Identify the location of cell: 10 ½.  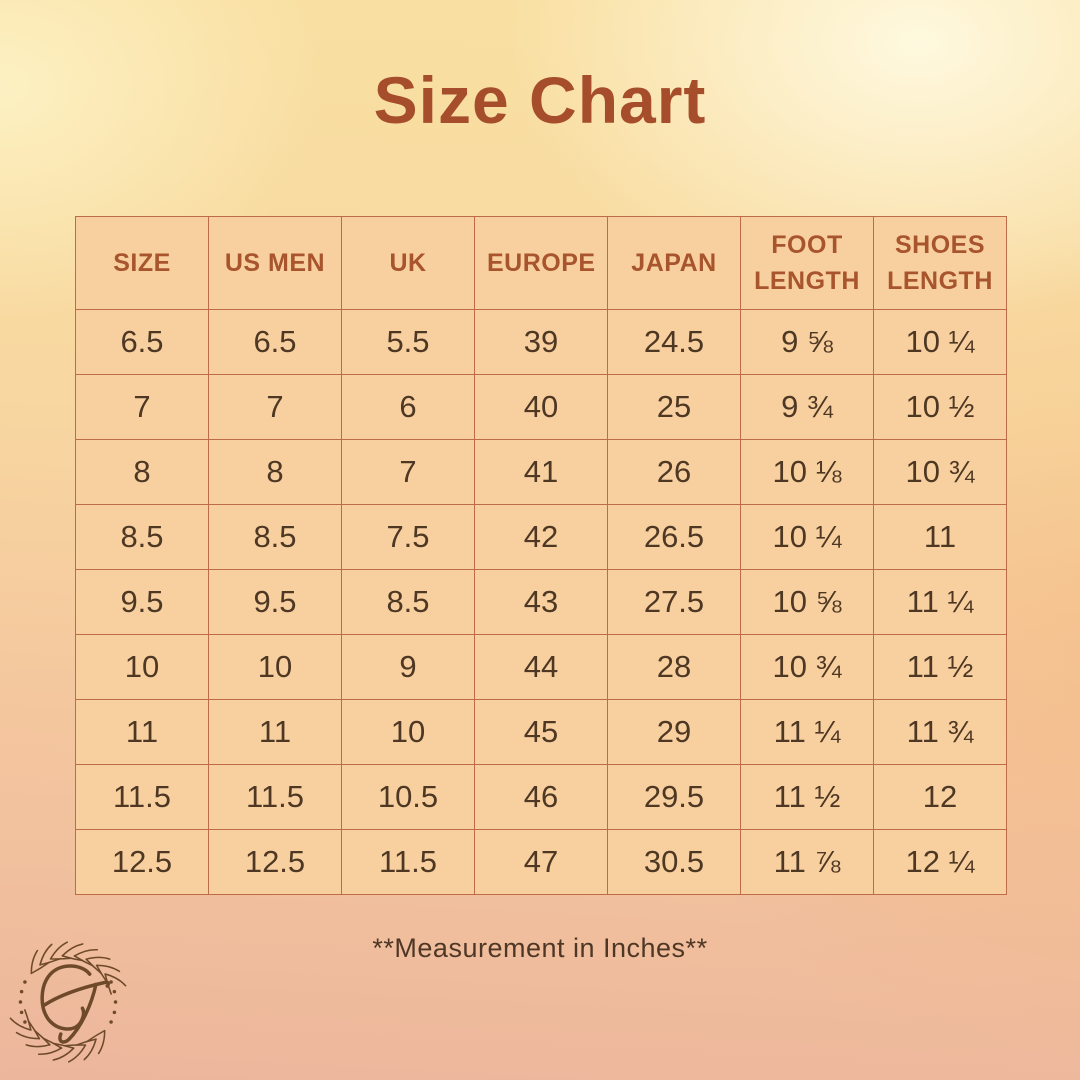
(940, 407).